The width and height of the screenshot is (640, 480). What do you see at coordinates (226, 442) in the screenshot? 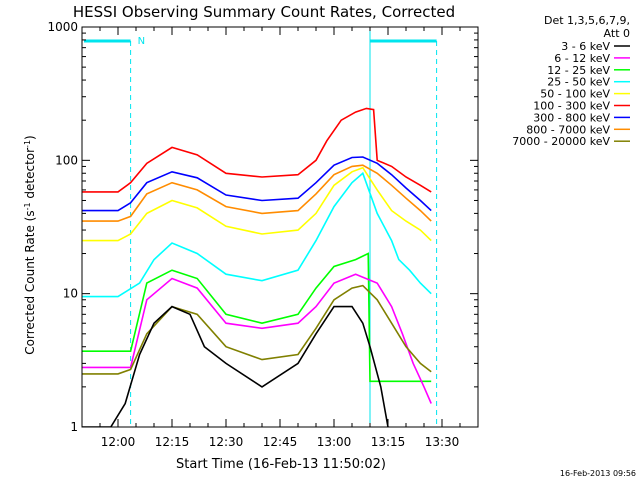
I see `x-tick-label: 12:30` at bounding box center [226, 442].